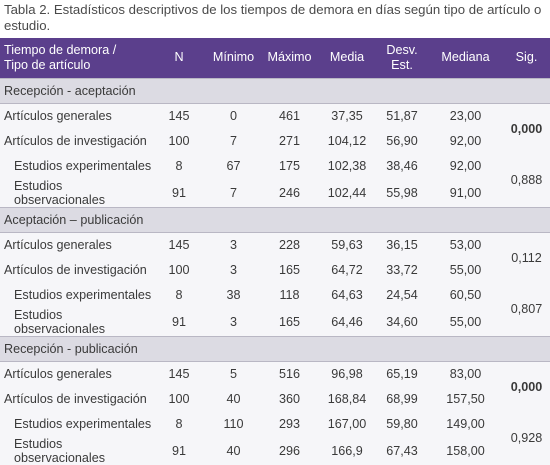 Image resolution: width=550 pixels, height=465 pixels. What do you see at coordinates (289, 374) in the screenshot?
I see `cell-max: 516` at bounding box center [289, 374].